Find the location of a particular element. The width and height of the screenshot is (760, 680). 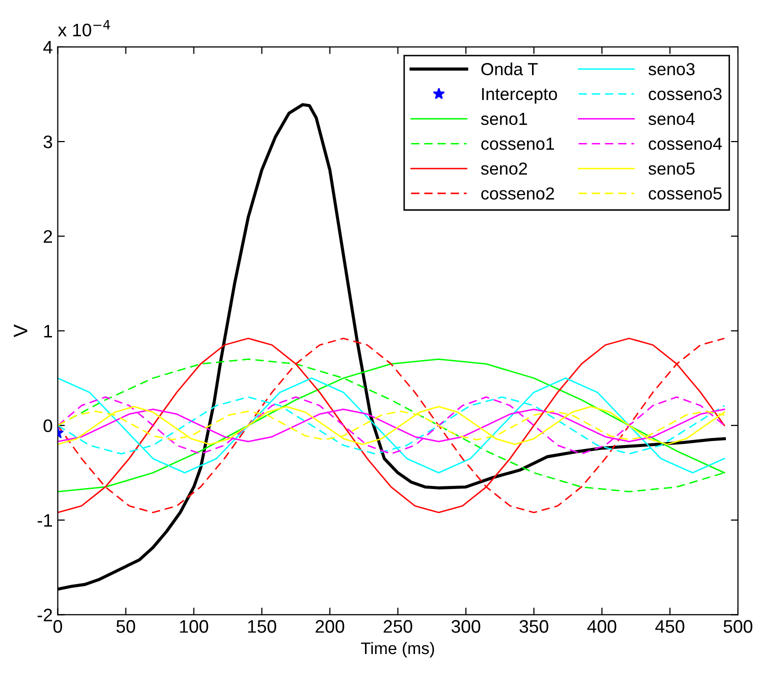

legend-label: seno1 is located at coordinates (504, 119).